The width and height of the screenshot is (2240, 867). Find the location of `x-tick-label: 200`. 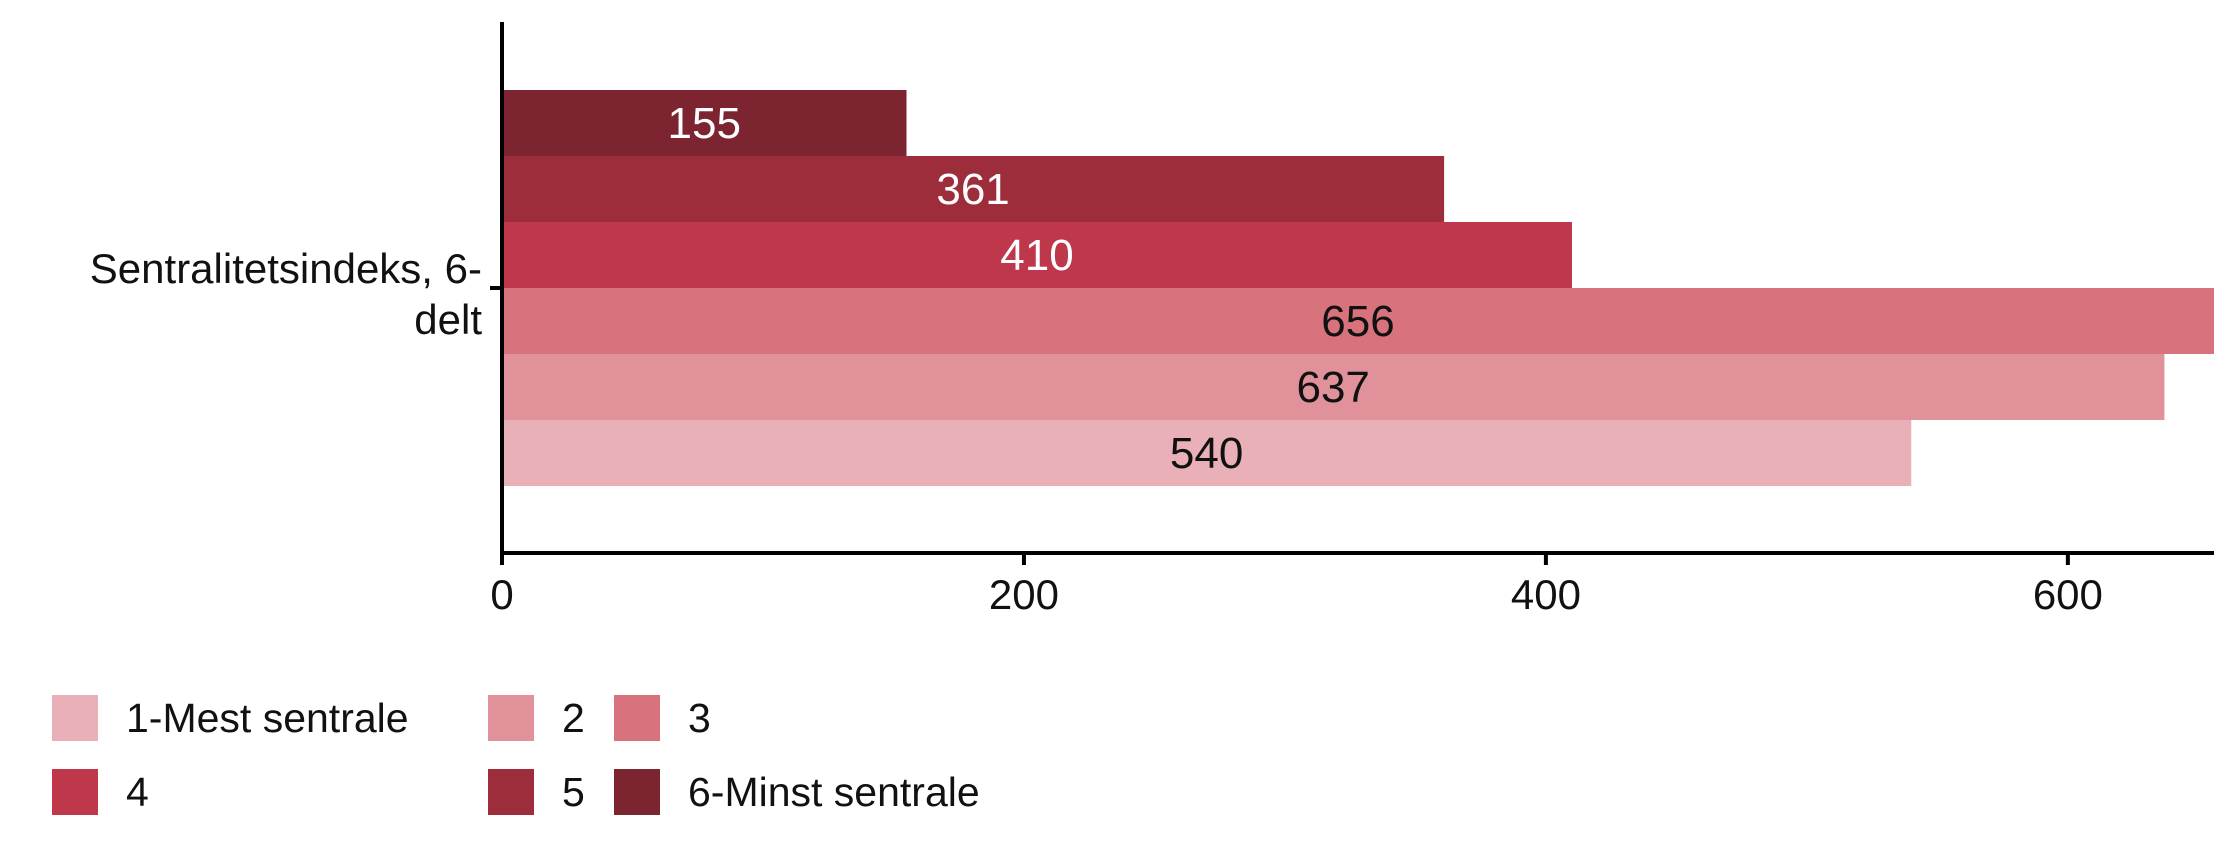

x-tick-label: 200 is located at coordinates (1024, 594).